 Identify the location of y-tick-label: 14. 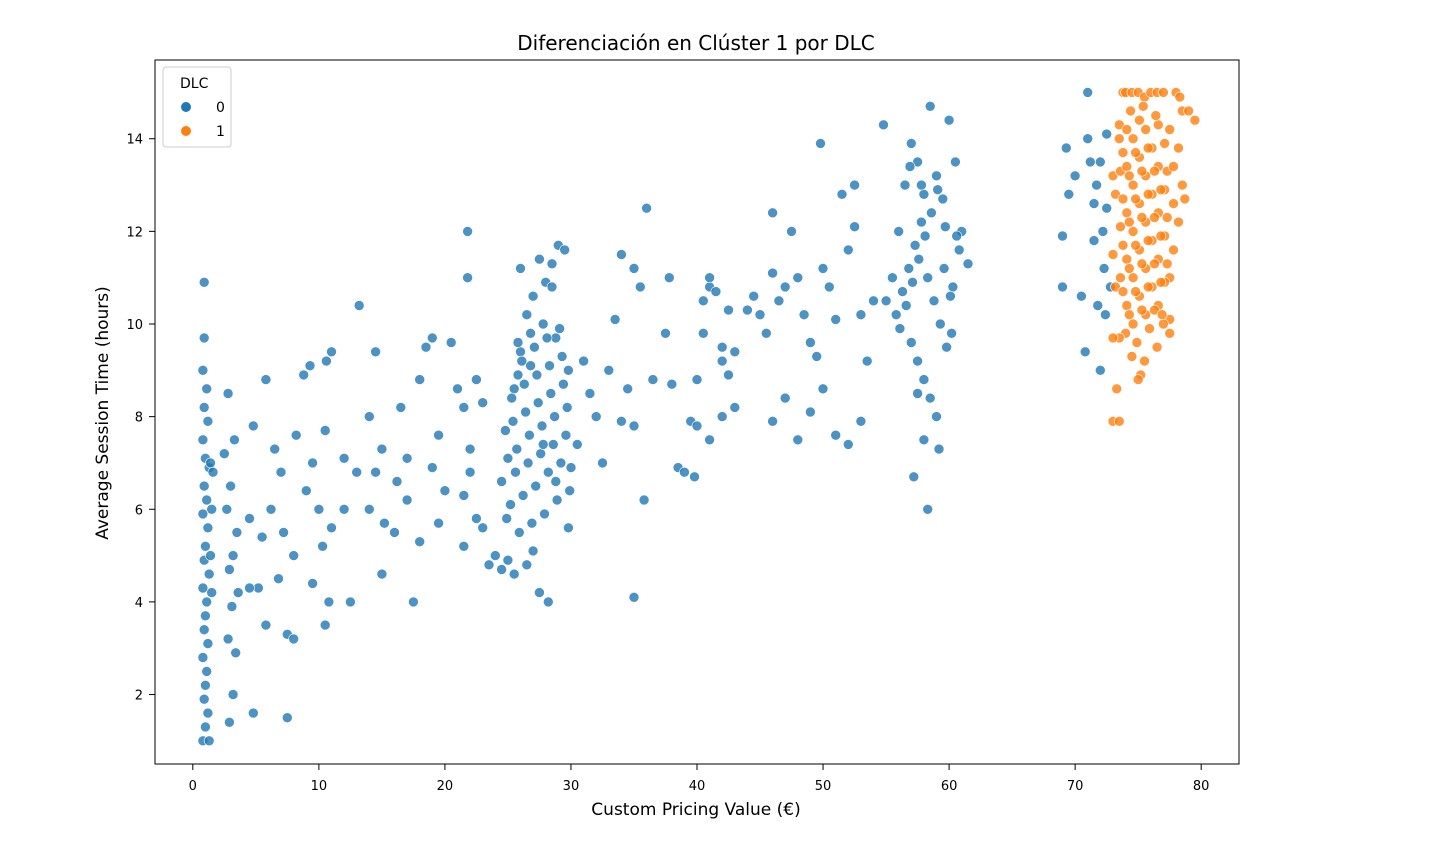
(134, 140).